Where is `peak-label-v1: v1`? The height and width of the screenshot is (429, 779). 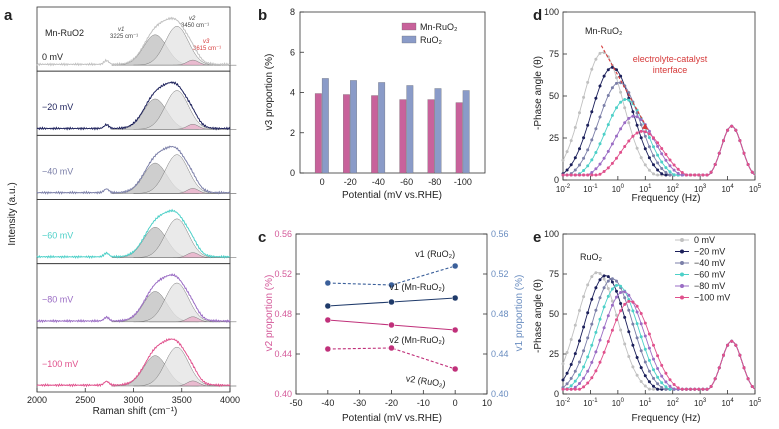 peak-label-v1: v1 is located at coordinates (121, 30).